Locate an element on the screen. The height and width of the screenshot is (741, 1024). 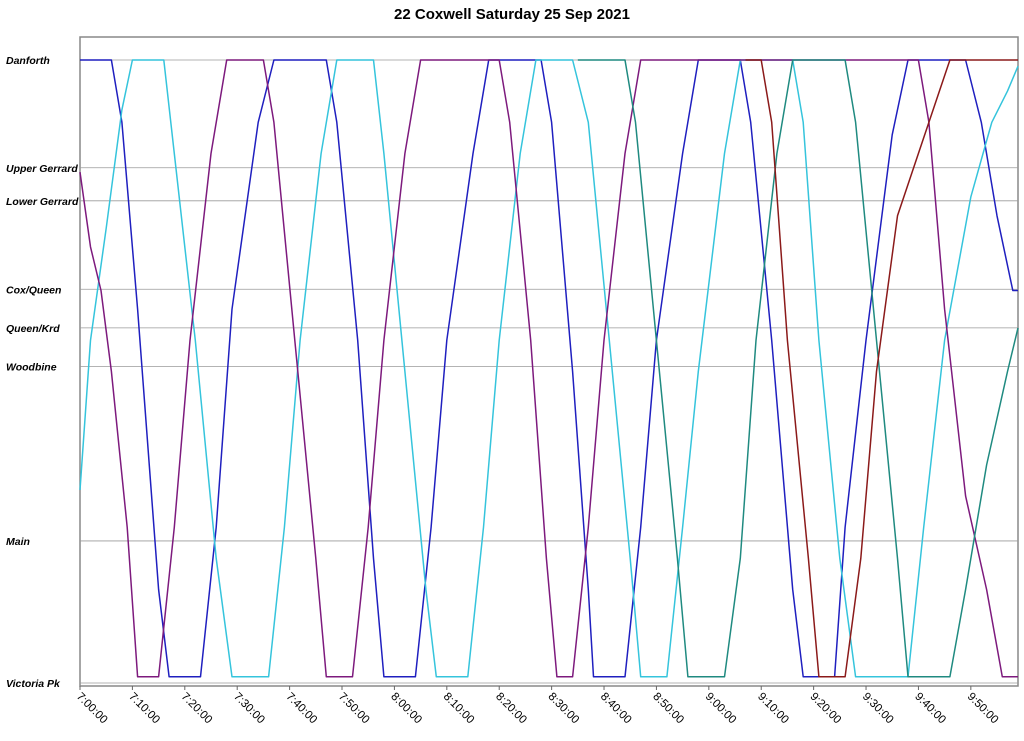
y-stop-label: Main is located at coordinates (18, 542).